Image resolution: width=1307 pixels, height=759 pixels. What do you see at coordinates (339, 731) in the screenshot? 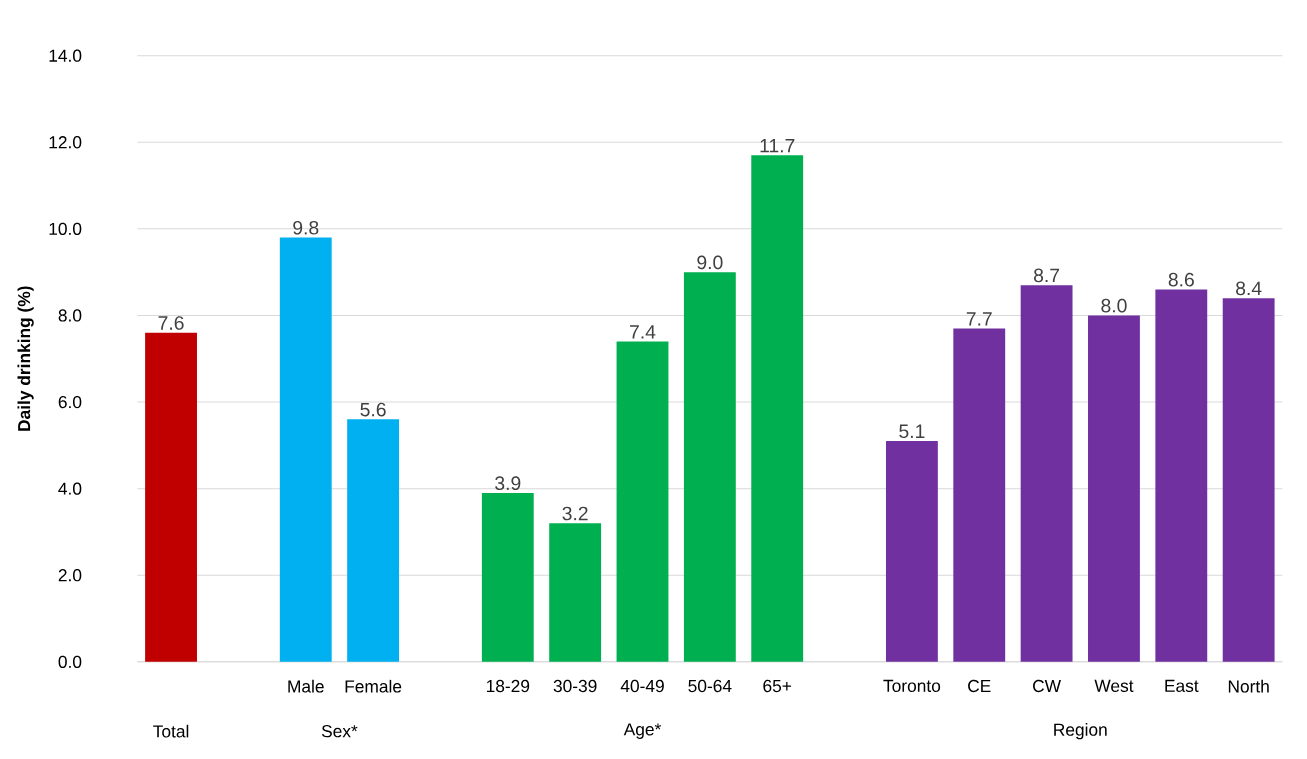
I see `text: Sex*` at bounding box center [339, 731].